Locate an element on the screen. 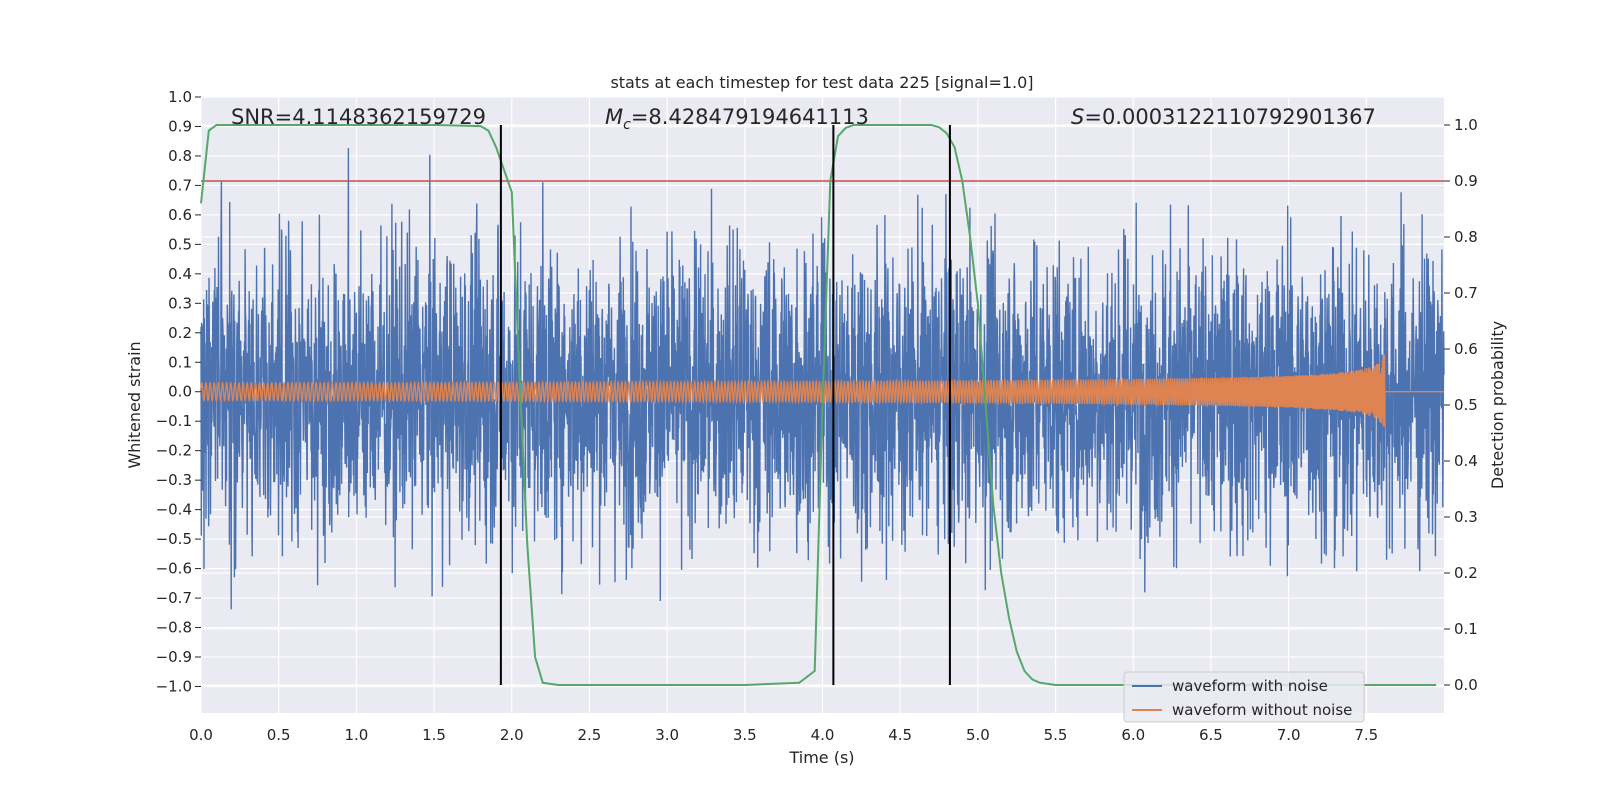 The image size is (1600, 804). y2-tick-label: 0.4 is located at coordinates (1466, 461).